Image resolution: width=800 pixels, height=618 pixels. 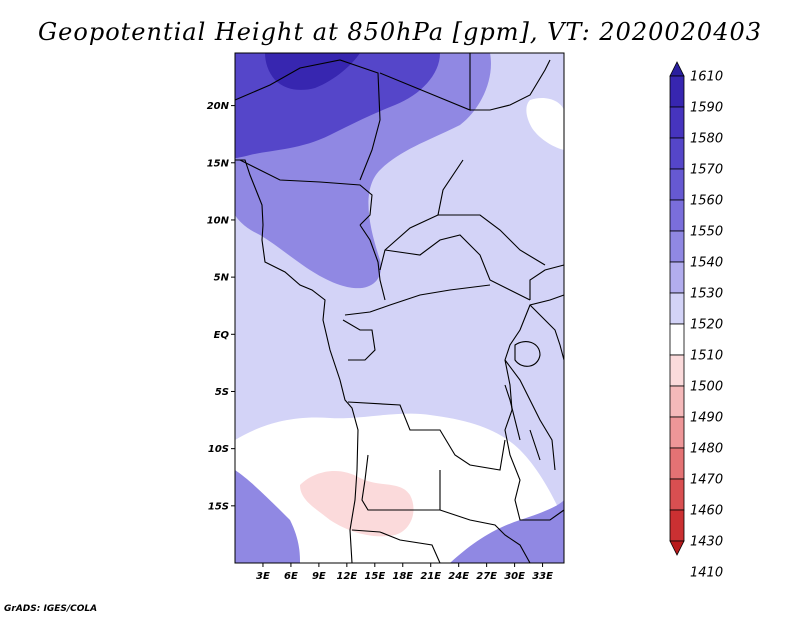 I want to click on colorbar-label: 1410, so click(x=706, y=573).